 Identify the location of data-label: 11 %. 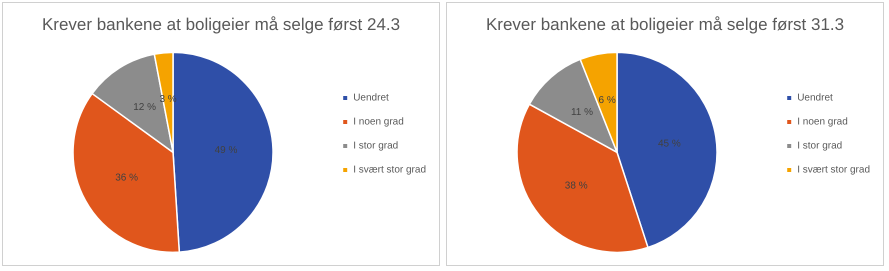
(582, 112).